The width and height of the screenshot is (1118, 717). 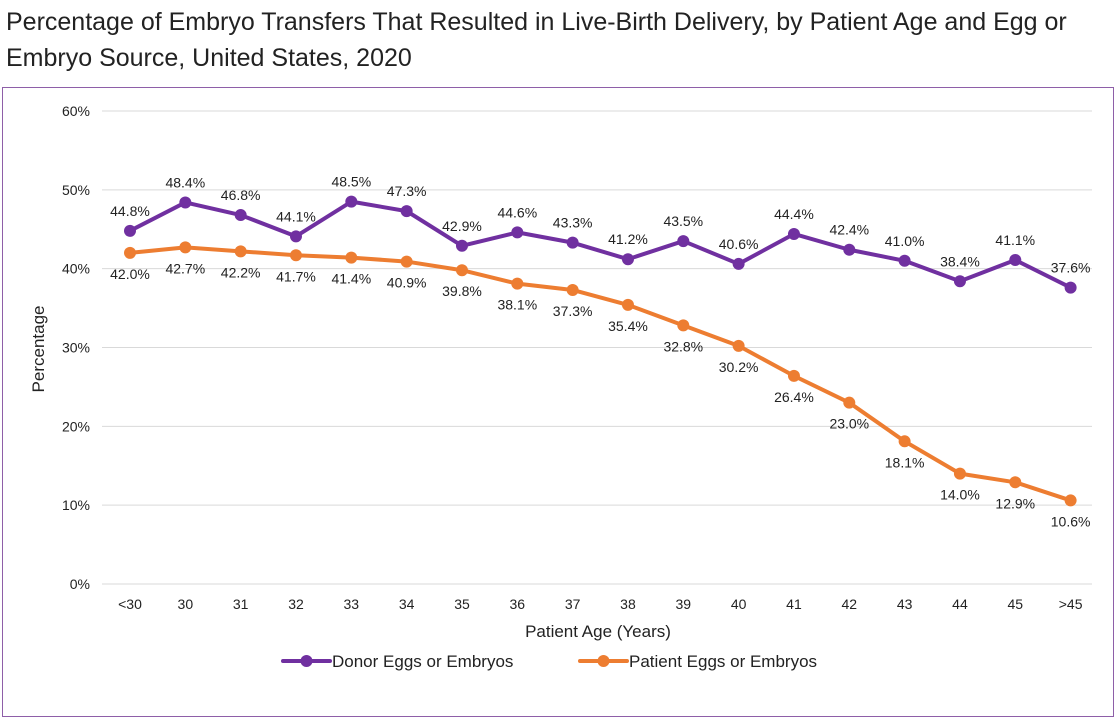 What do you see at coordinates (352, 604) in the screenshot?
I see `x-tick-label: 33` at bounding box center [352, 604].